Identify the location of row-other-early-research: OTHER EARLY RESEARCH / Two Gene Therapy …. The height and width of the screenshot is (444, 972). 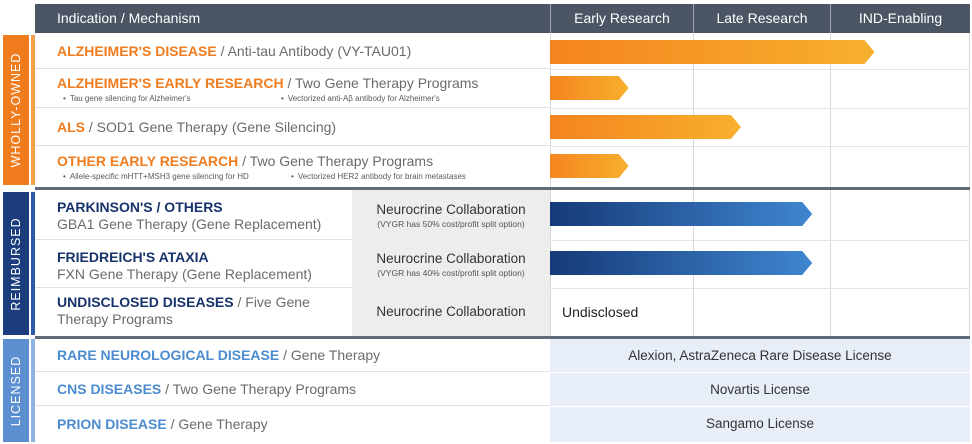
(292, 166).